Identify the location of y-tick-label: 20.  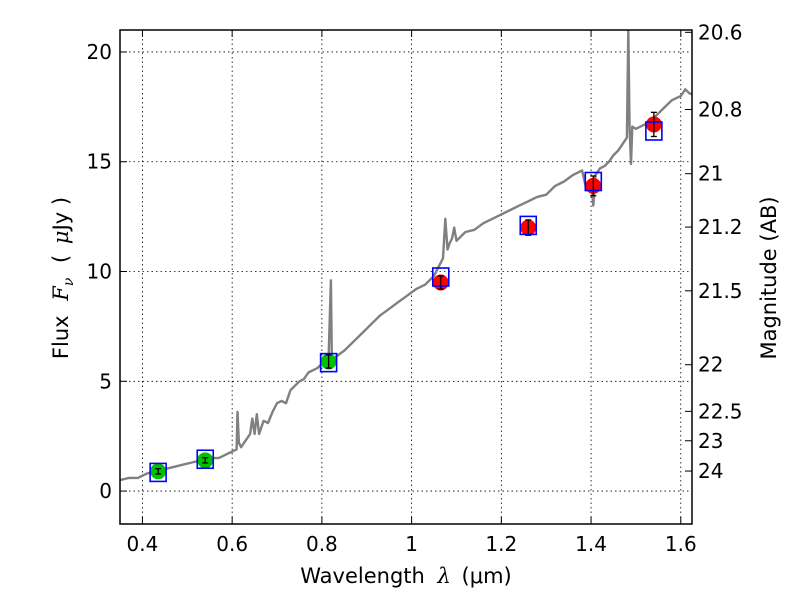
(99, 52).